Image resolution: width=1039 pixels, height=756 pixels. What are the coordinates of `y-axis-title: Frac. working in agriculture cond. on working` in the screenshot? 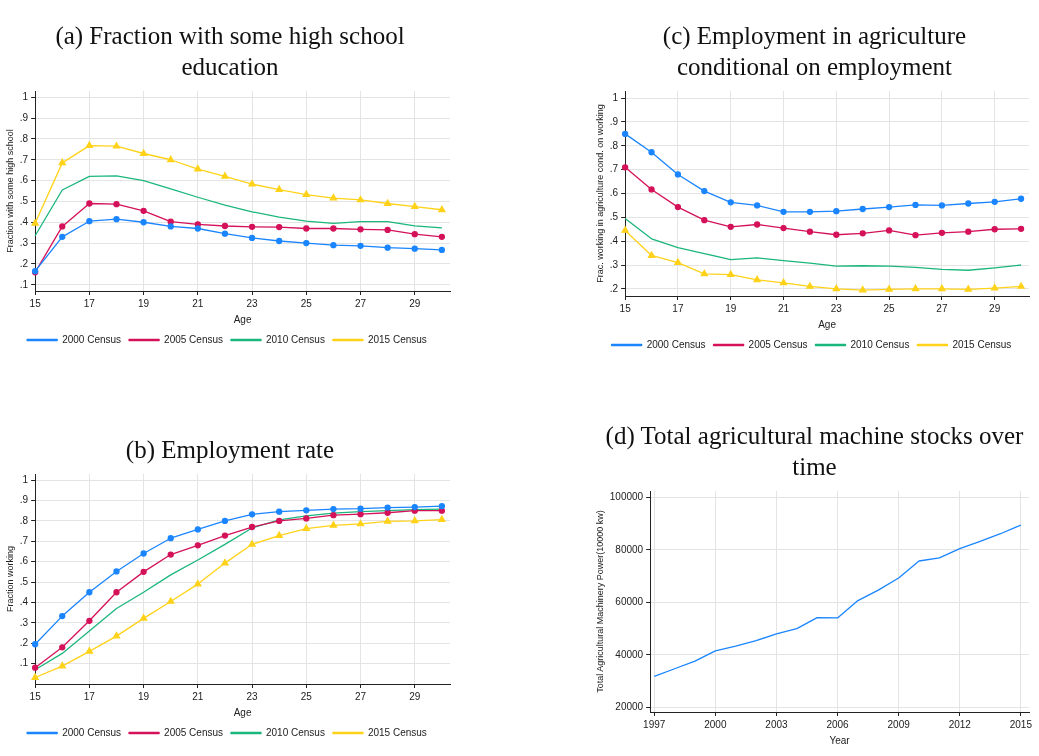 It's located at (599, 193).